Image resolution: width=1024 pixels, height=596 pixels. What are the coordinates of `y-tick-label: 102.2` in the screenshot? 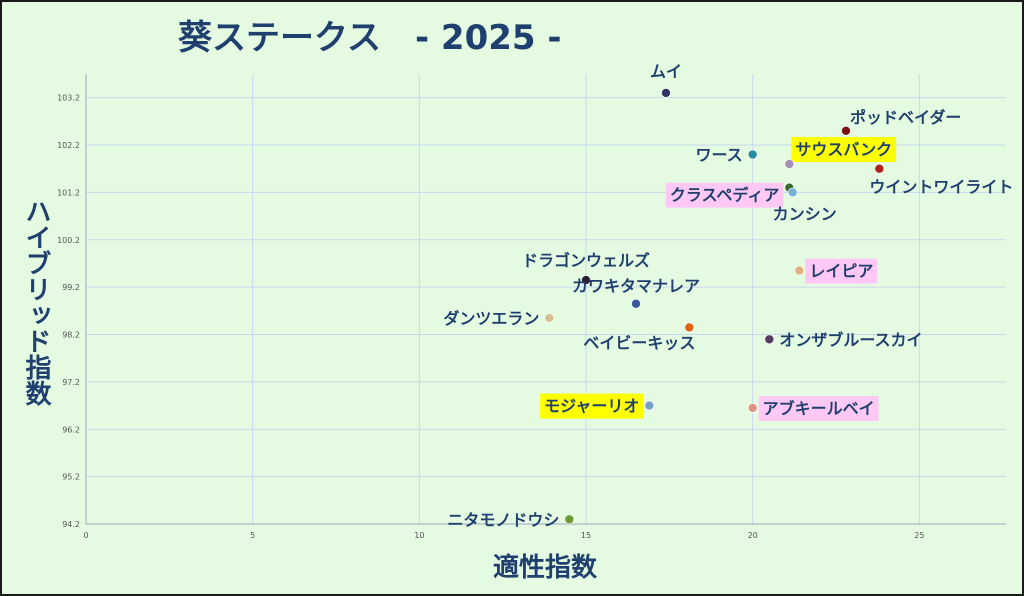 It's located at (68, 145).